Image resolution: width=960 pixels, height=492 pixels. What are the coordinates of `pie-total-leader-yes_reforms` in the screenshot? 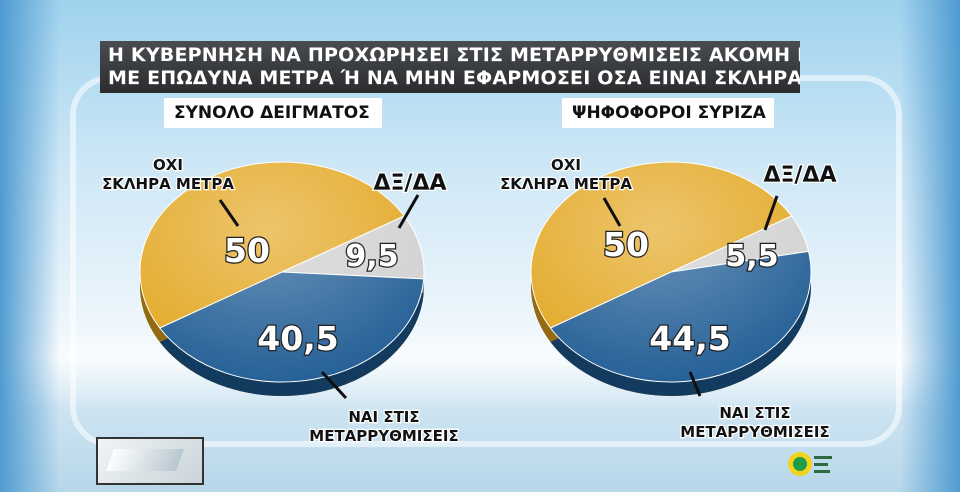 It's located at (334, 385).